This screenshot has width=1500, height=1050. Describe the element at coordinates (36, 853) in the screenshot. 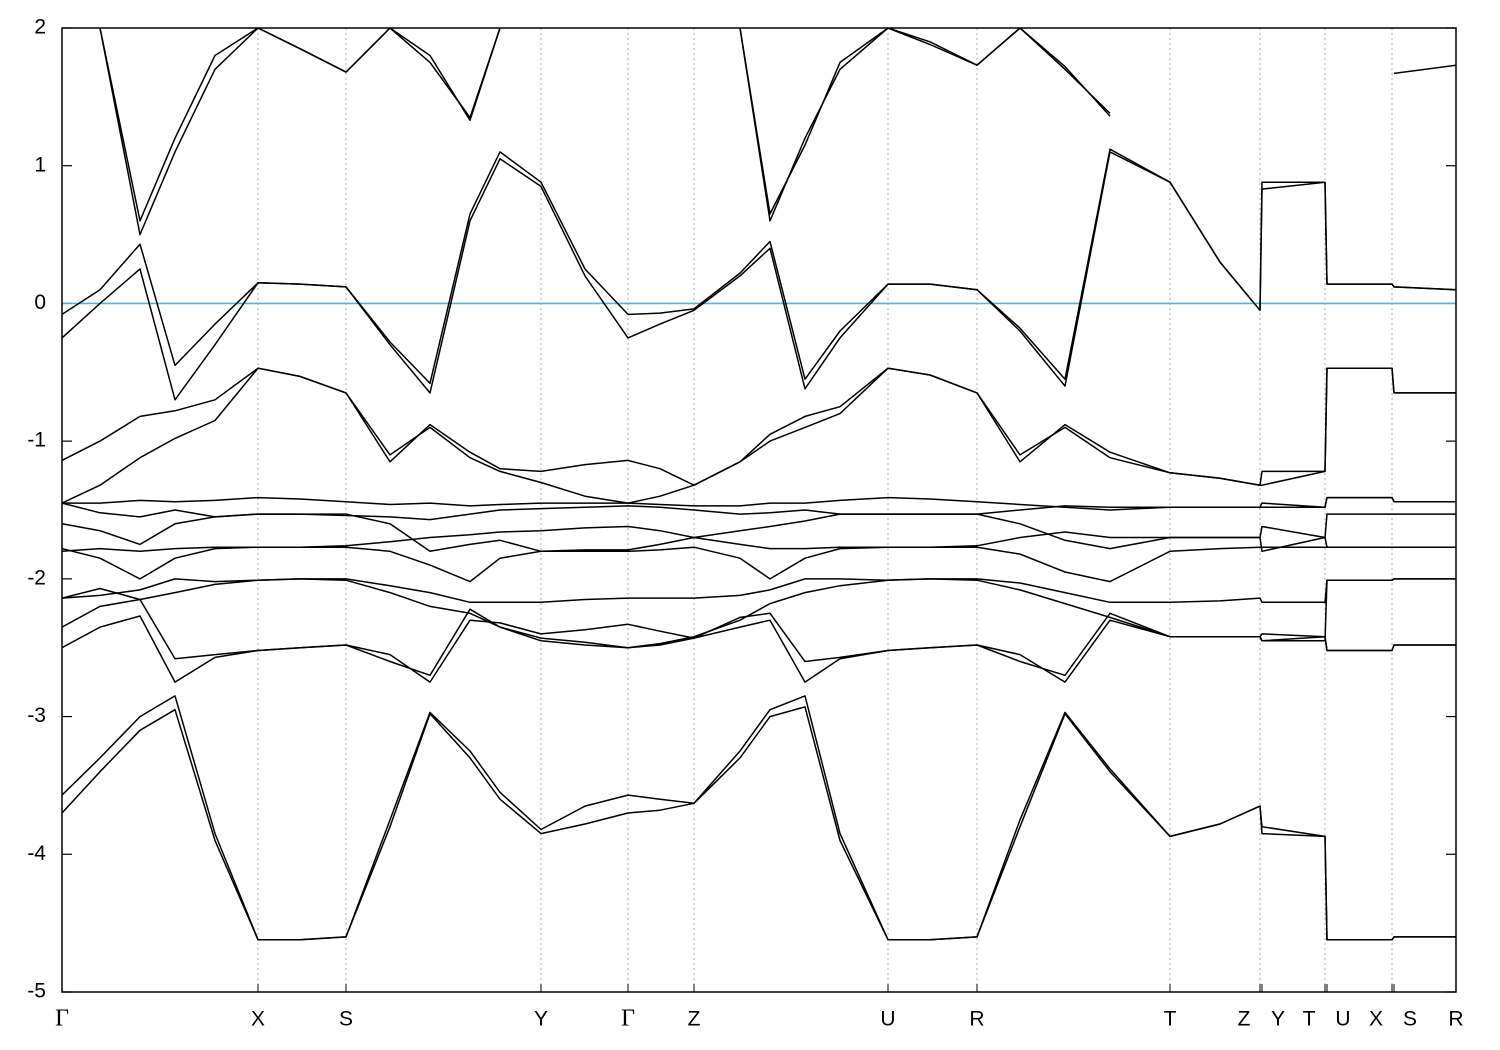

I see `y-tick-label: -4` at that location.